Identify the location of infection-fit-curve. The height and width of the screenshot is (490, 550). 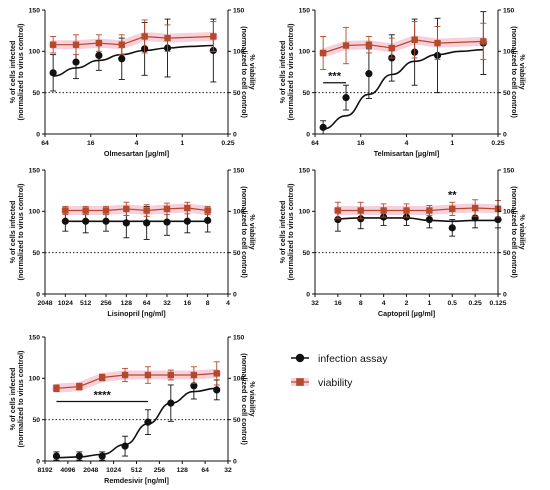
(133, 60).